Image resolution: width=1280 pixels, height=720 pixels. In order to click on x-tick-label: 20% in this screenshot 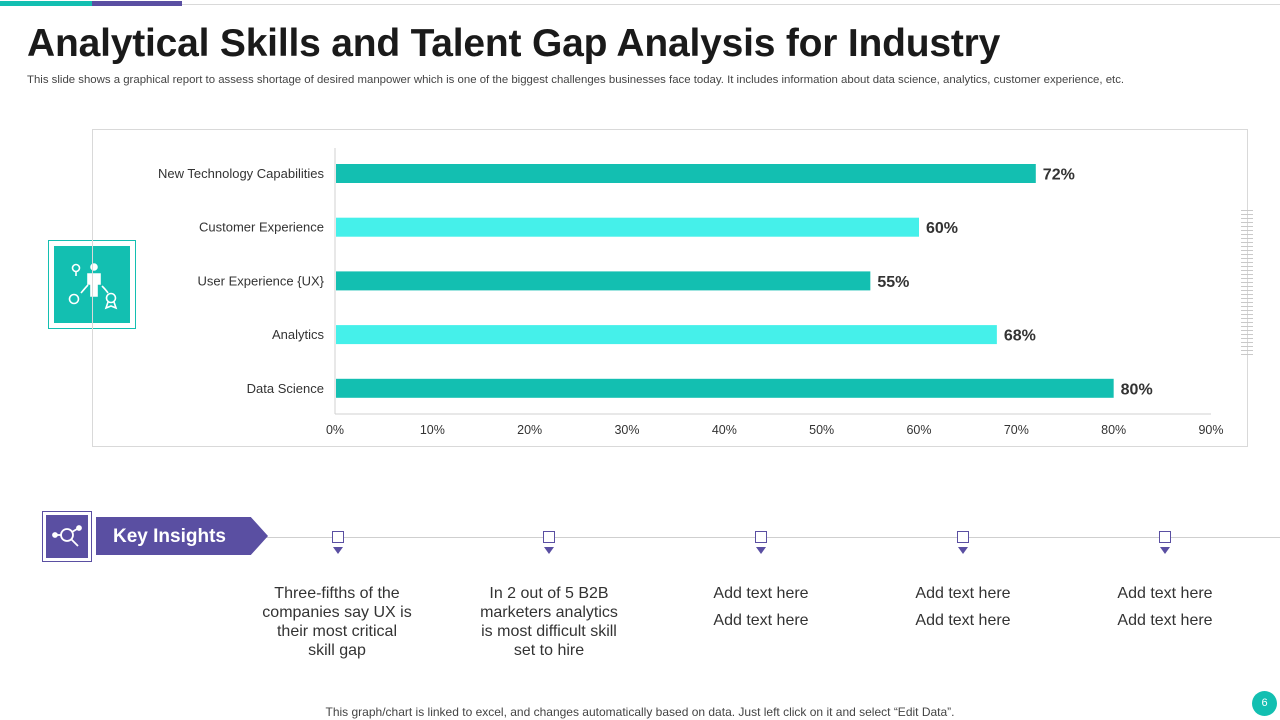, I will do `click(529, 430)`.